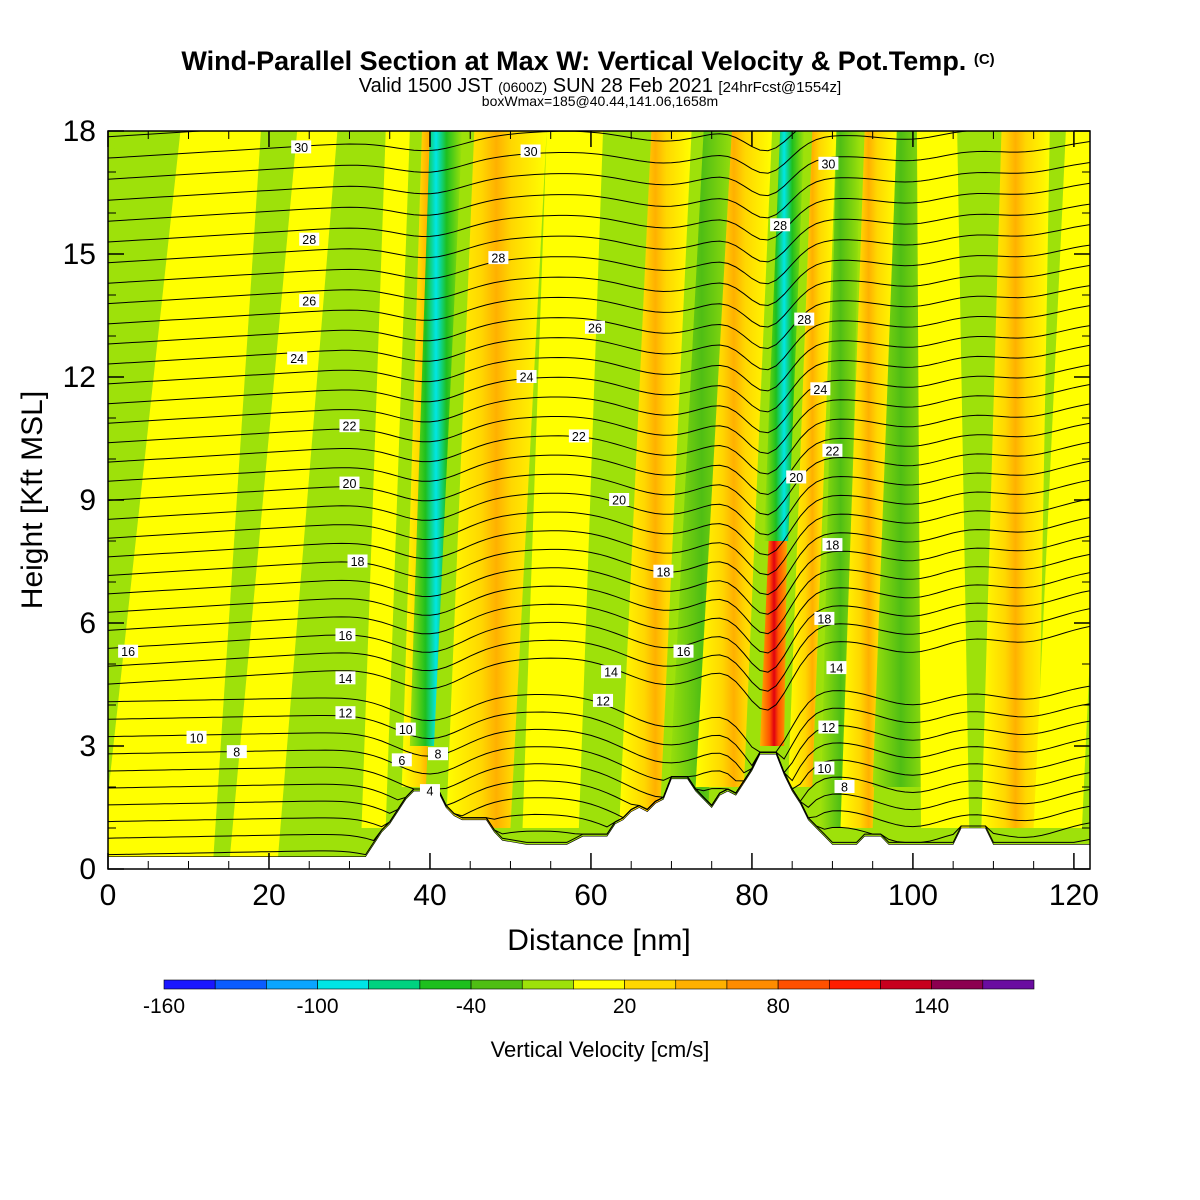 This screenshot has width=1200, height=1200. I want to click on colorbar-tick-label: -40, so click(471, 1006).